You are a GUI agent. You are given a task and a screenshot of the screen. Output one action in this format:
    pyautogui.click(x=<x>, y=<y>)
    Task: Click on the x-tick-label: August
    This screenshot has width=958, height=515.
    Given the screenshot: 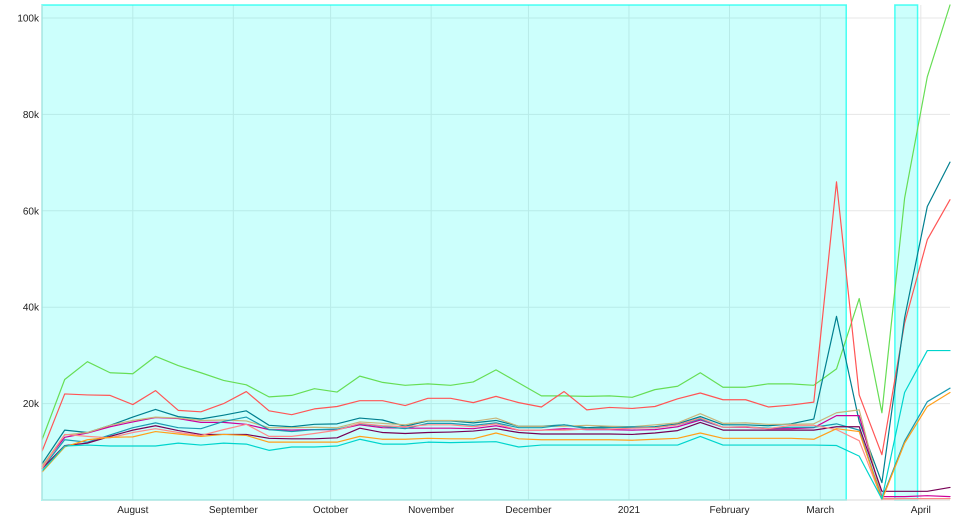 What is the action you would take?
    pyautogui.click(x=133, y=510)
    